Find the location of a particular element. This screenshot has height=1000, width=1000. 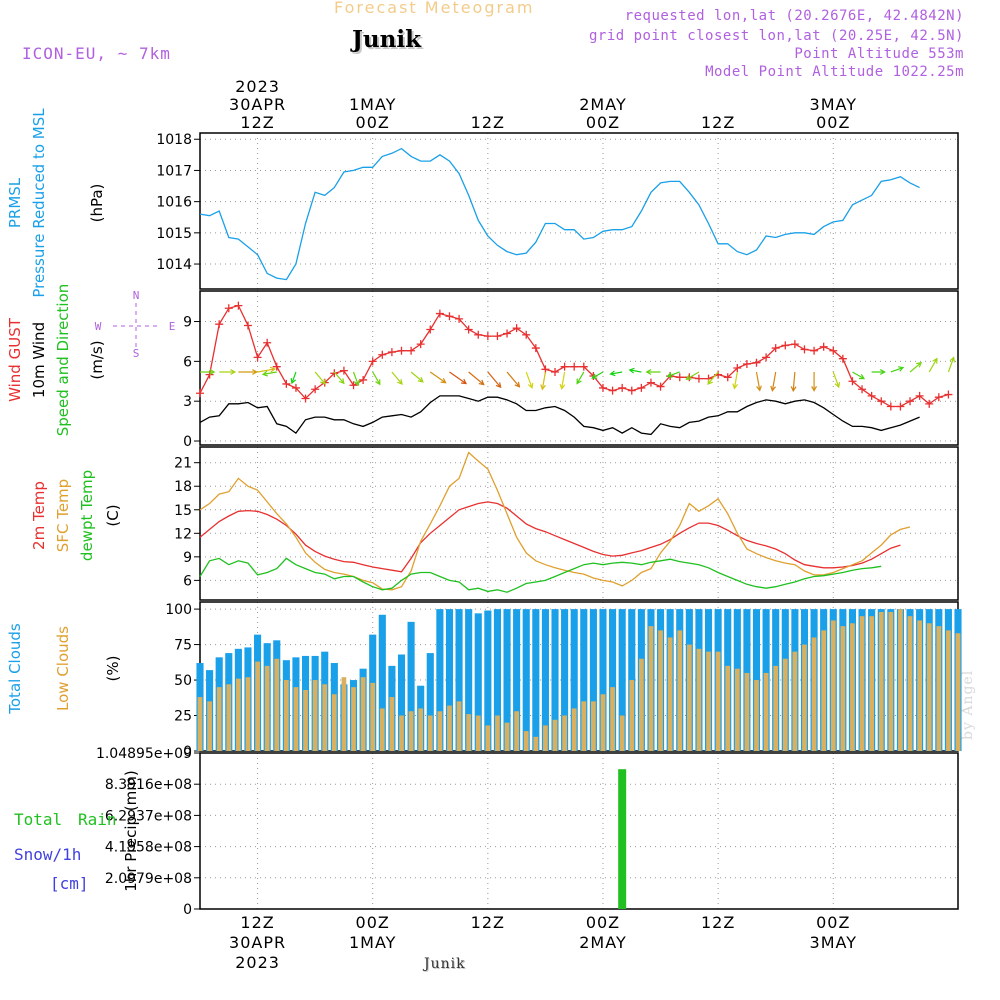

top-time-label-3-0: 2MAY is located at coordinates (602, 104).